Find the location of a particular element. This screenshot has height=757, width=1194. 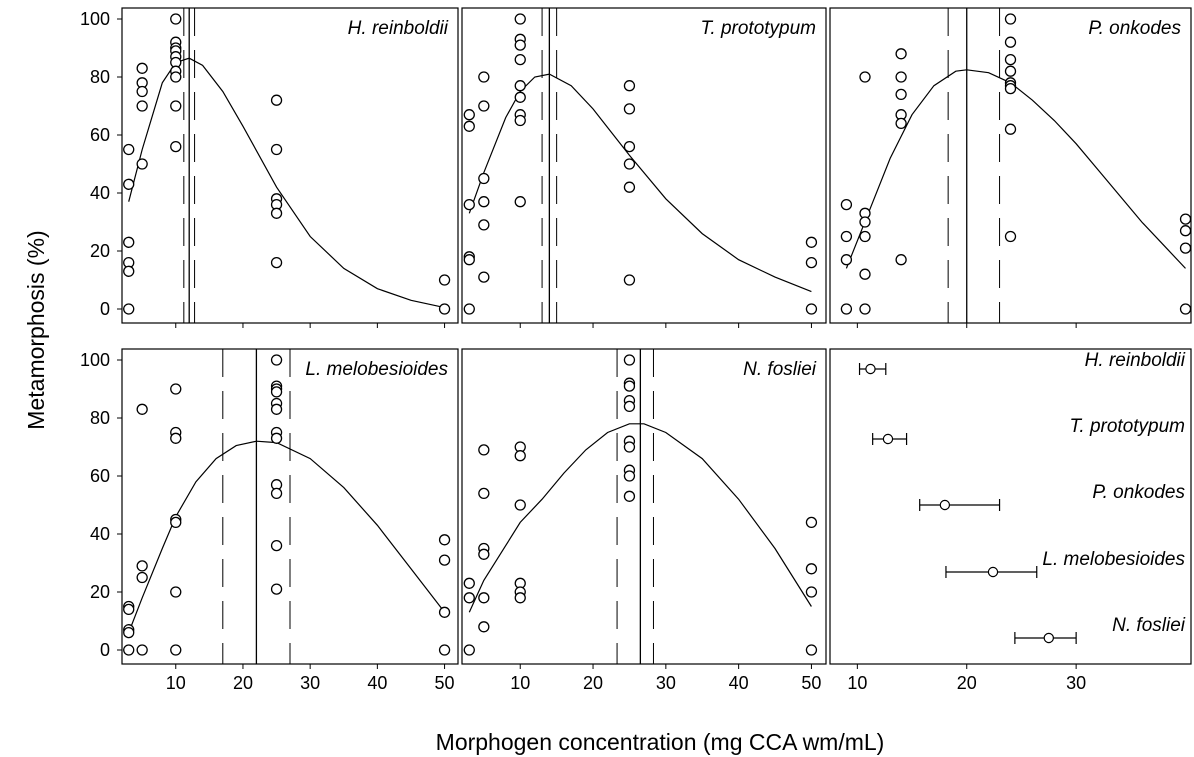

panel-5: 10 20 30 40 50 N. fosliei is located at coordinates (644, 520).